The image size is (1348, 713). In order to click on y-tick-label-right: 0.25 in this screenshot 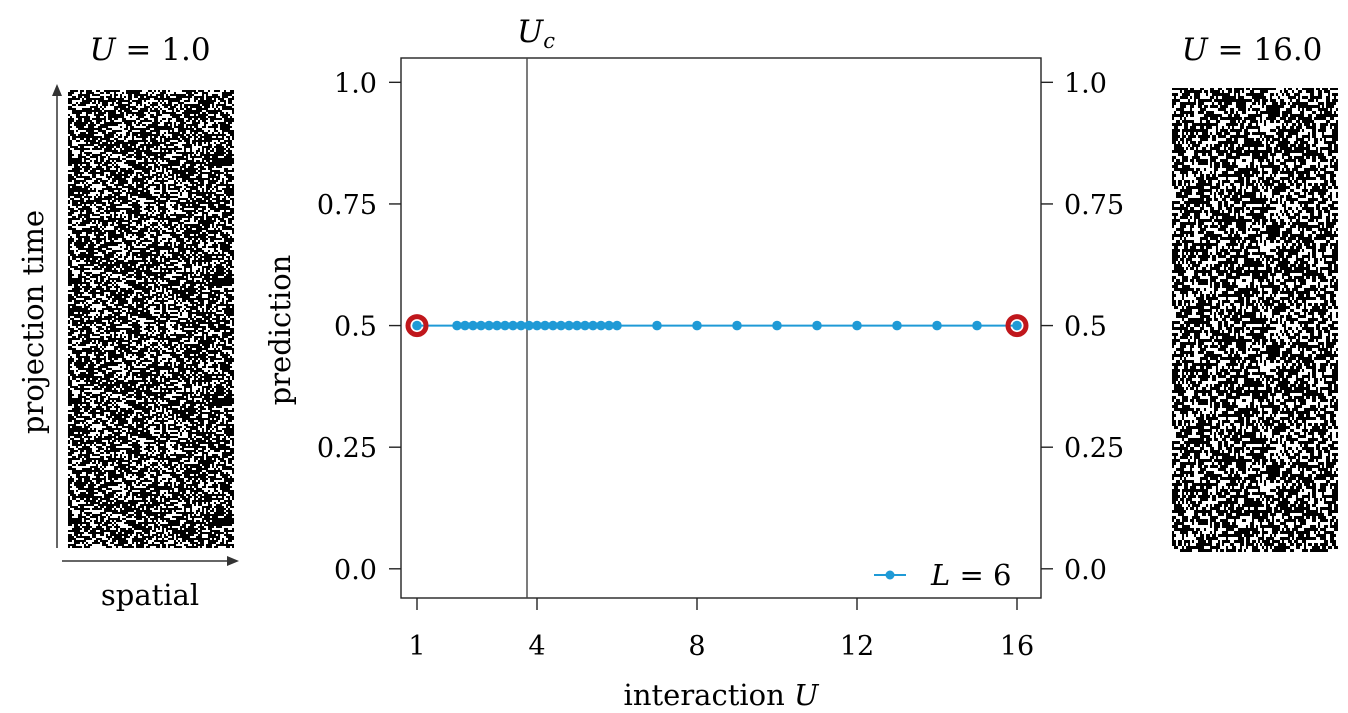, I will do `click(1094, 448)`.